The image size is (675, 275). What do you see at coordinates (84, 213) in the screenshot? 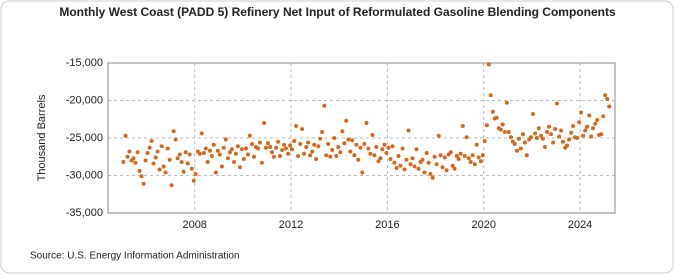
I see `y-tick-label: -35,000` at bounding box center [84, 213].